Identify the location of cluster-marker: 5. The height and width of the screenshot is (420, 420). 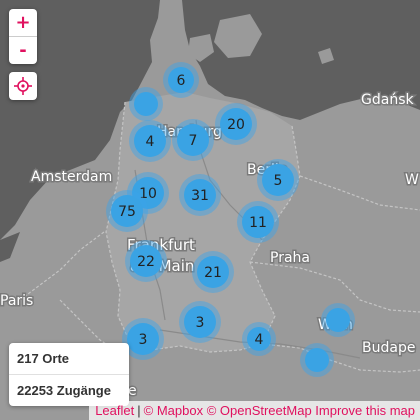
(278, 180).